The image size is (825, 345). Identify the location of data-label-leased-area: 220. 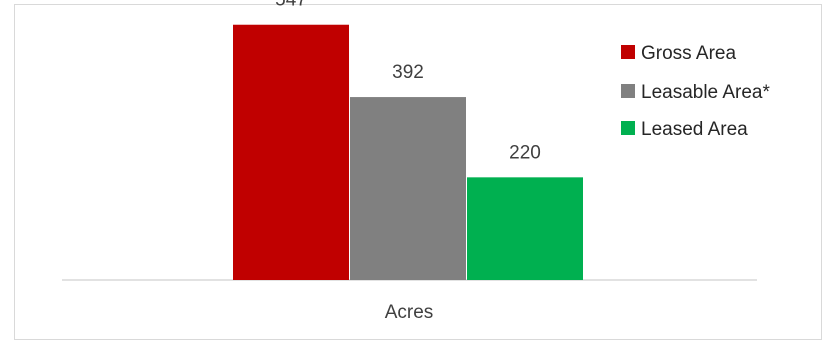
(525, 152).